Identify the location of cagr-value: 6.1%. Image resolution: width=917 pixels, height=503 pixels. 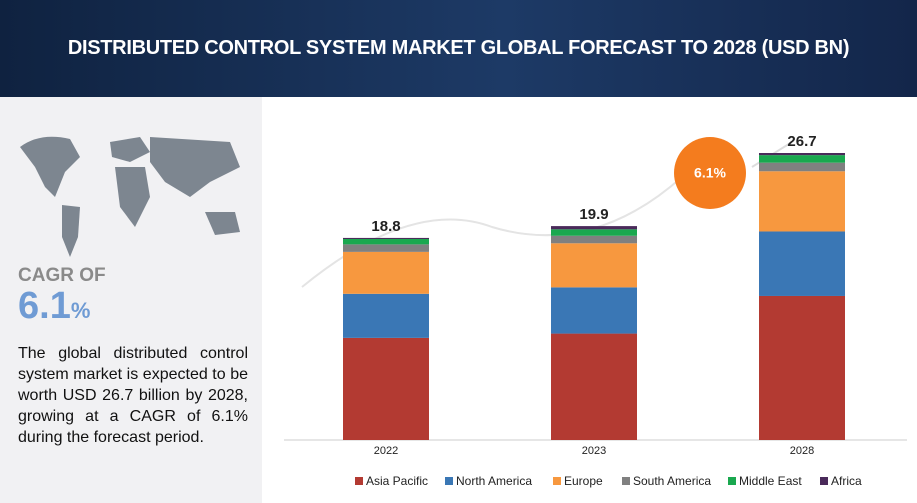
(54, 306).